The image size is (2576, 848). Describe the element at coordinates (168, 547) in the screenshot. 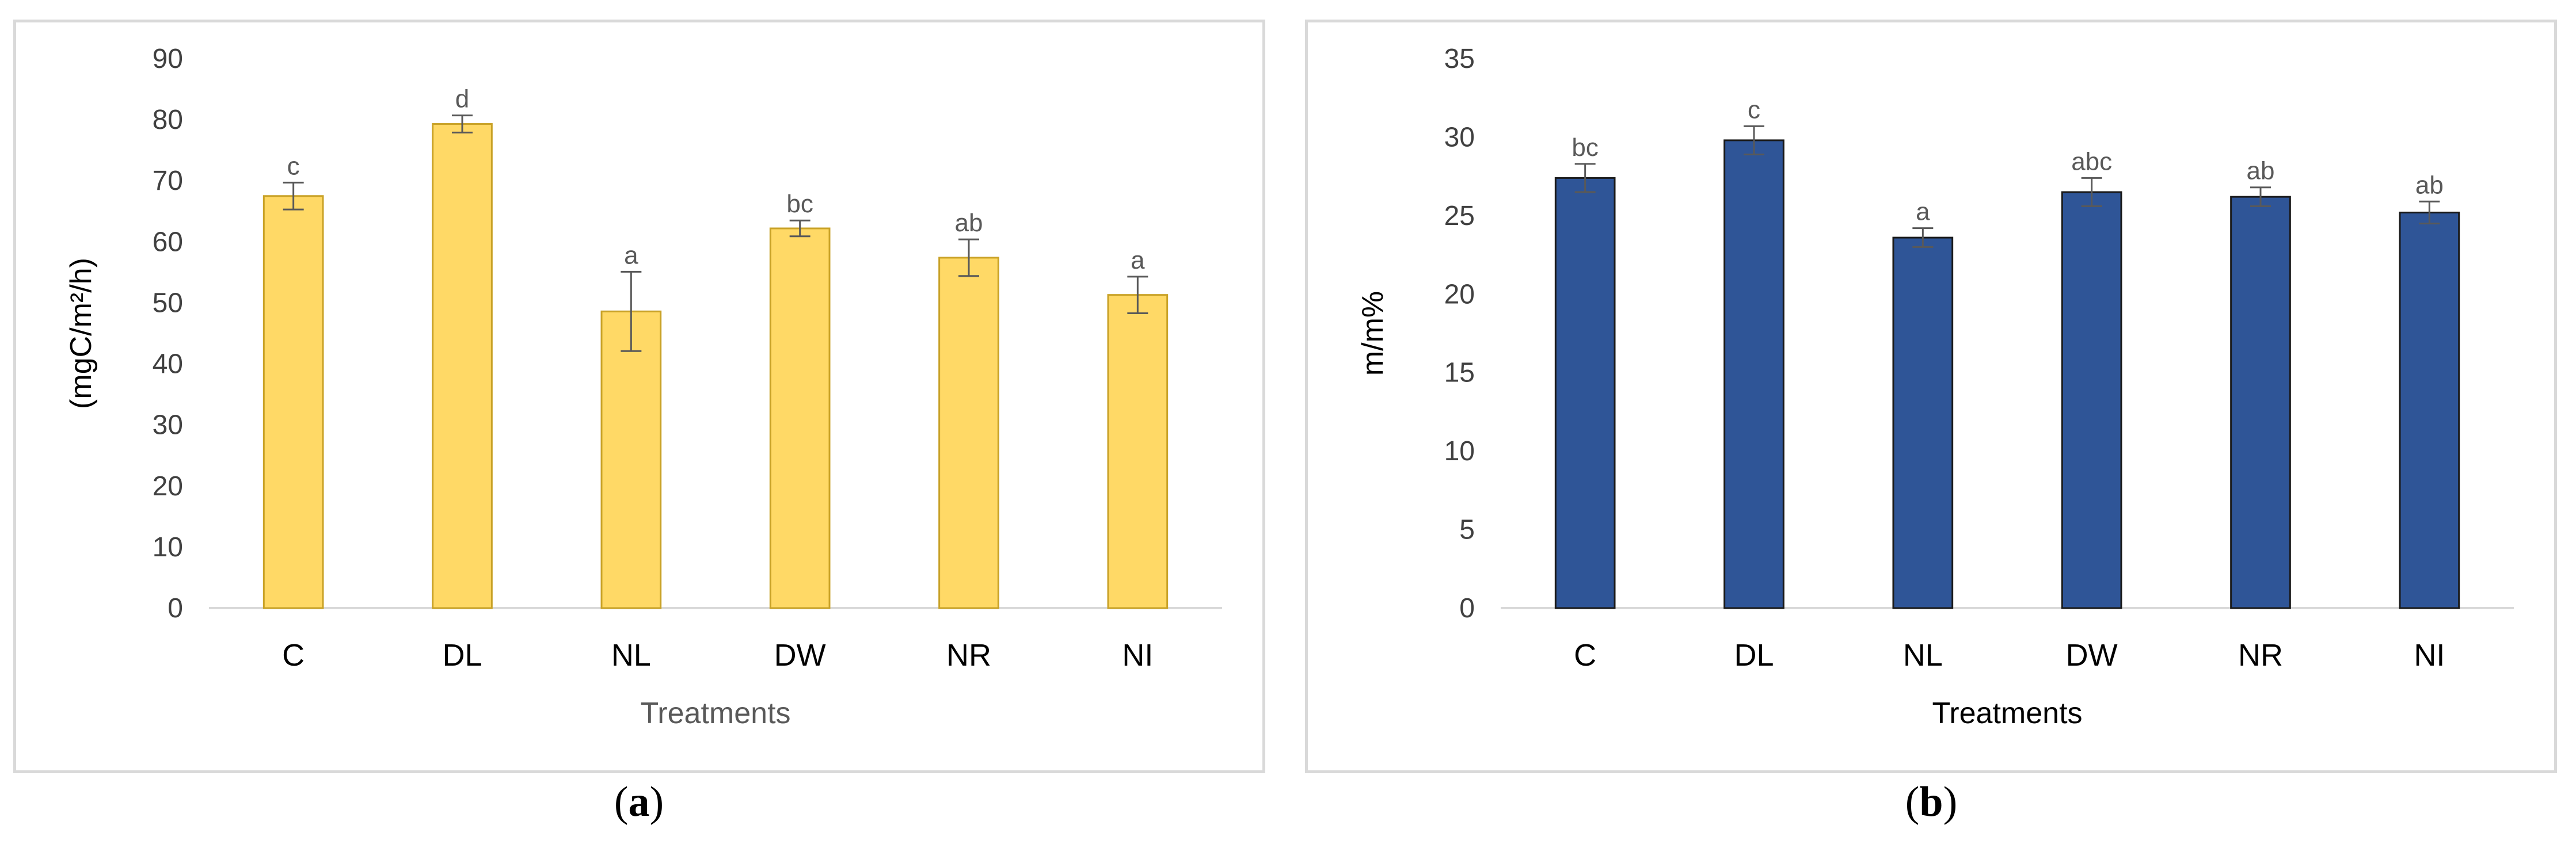

I see `y-tick-label-a-1: 10` at that location.